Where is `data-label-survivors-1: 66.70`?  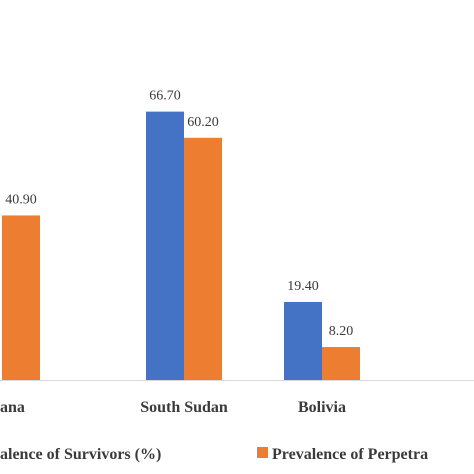
data-label-survivors-1: 66.70 is located at coordinates (165, 96).